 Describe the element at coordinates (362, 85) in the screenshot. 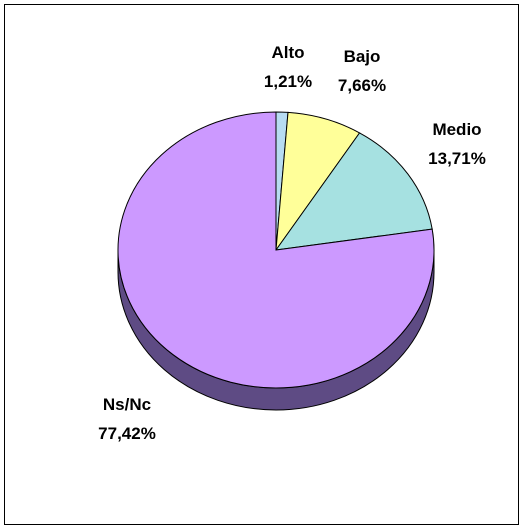

I see `slice-label-value: 7,66%` at that location.